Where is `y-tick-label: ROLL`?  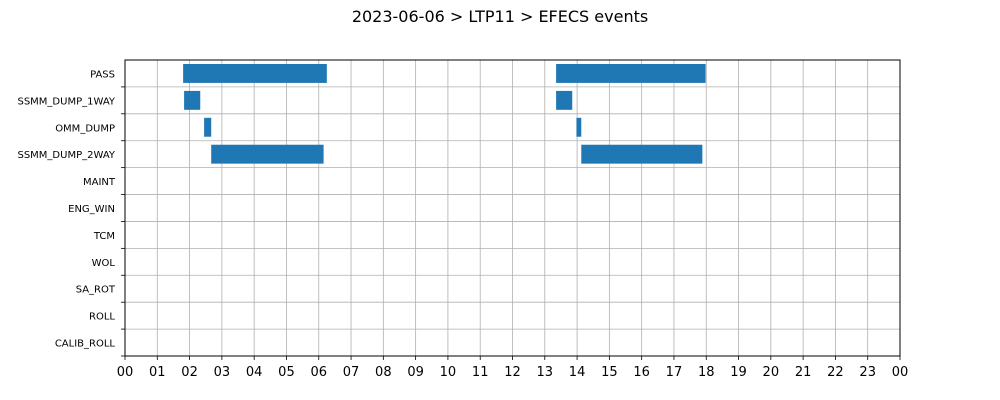 y-tick-label: ROLL is located at coordinates (102, 317).